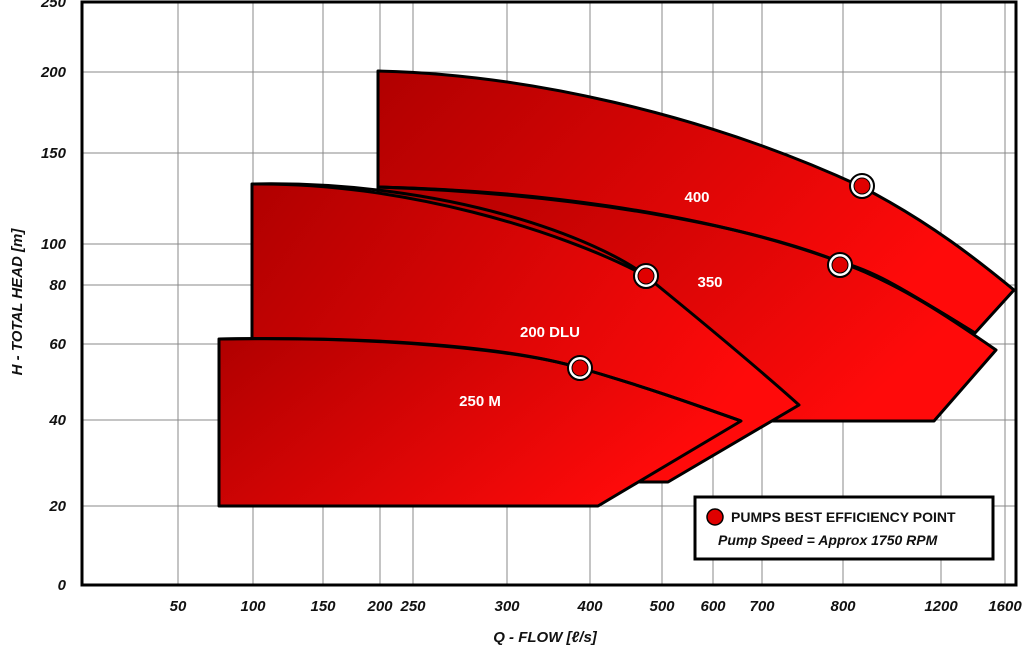  What do you see at coordinates (828, 540) in the screenshot?
I see `legend-subtitle: Pump Speed = Approx 1750 RPM` at bounding box center [828, 540].